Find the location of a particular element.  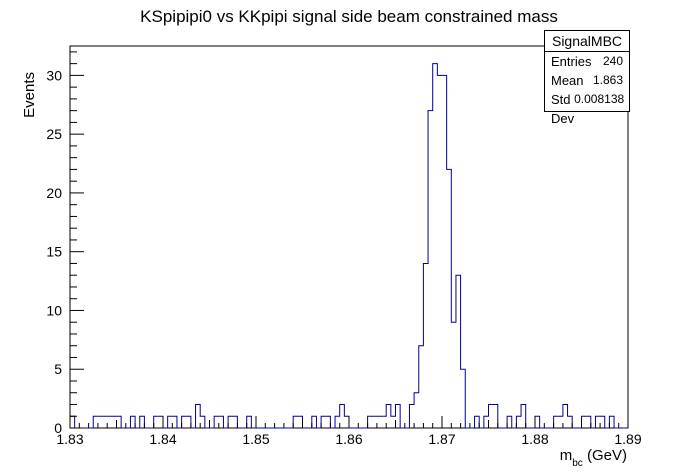

y-tick-label: 20 is located at coordinates (54, 193).